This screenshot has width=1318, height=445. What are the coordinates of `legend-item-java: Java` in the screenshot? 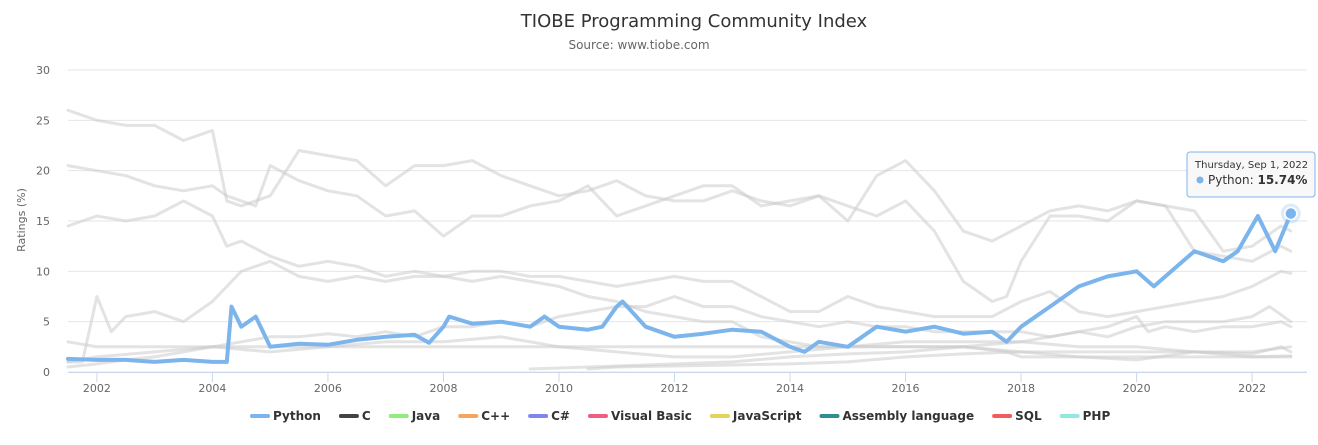 It's located at (414, 416).